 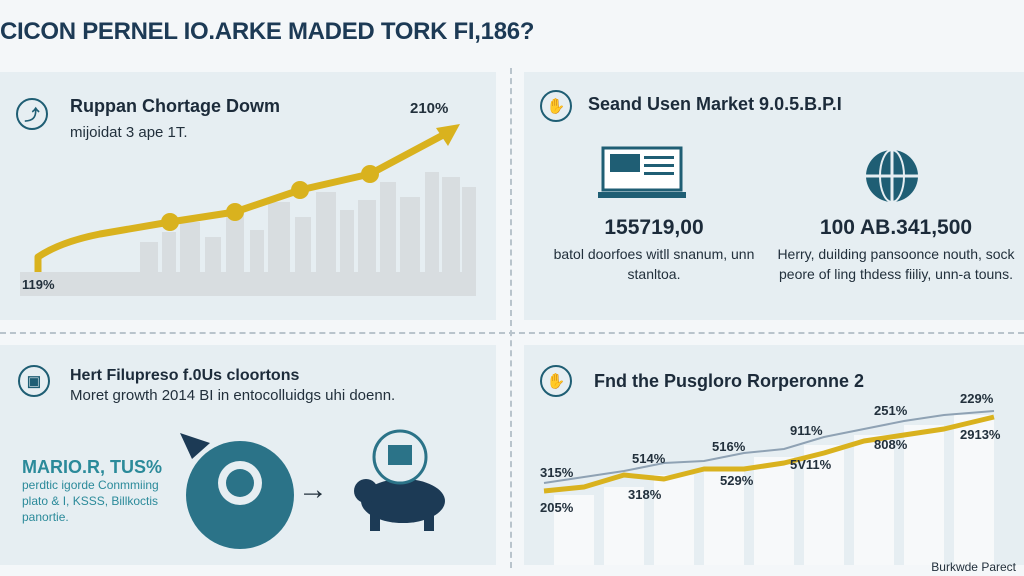 I want to click on gear-icon, so click(x=237, y=491).